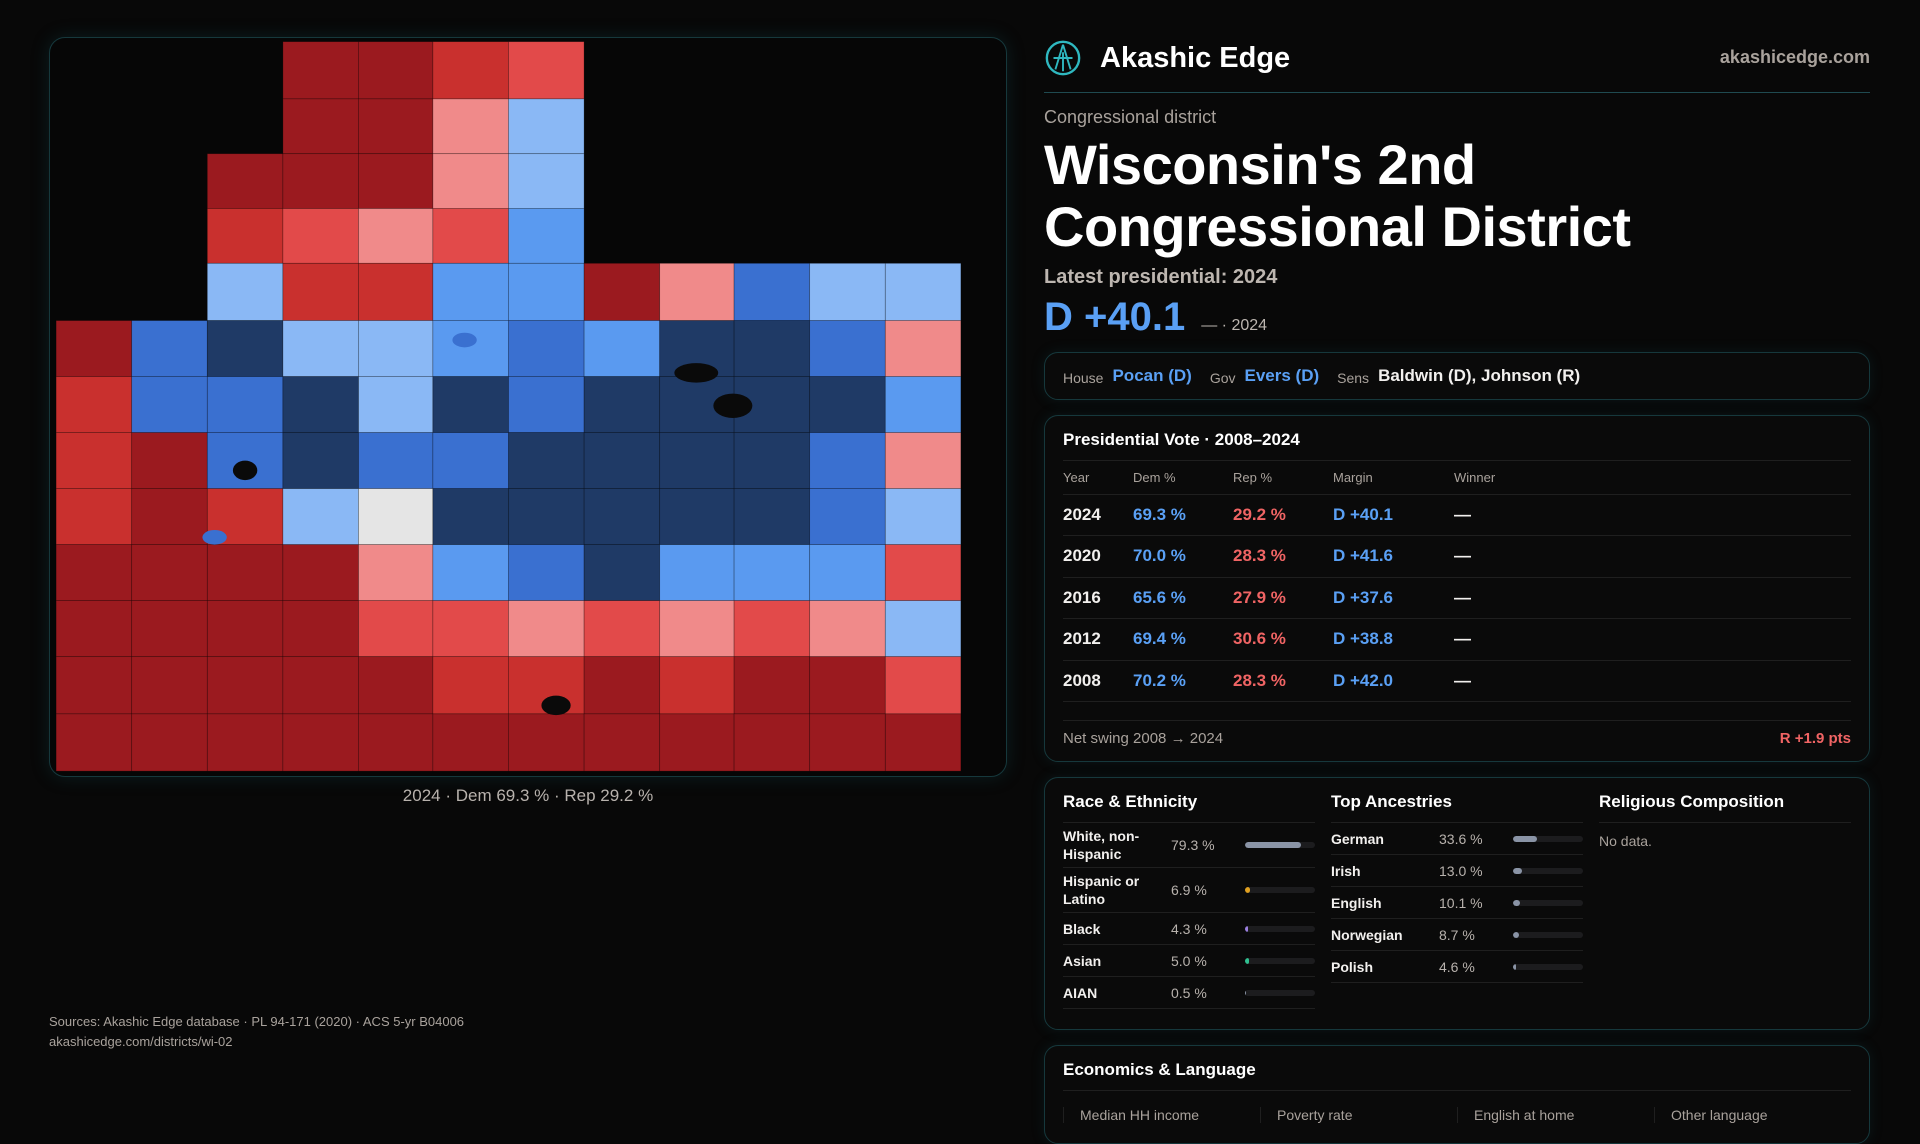 Image resolution: width=1920 pixels, height=1144 pixels. I want to click on district-url-link: akashicedge.com/districts/wi-02, so click(141, 1041).